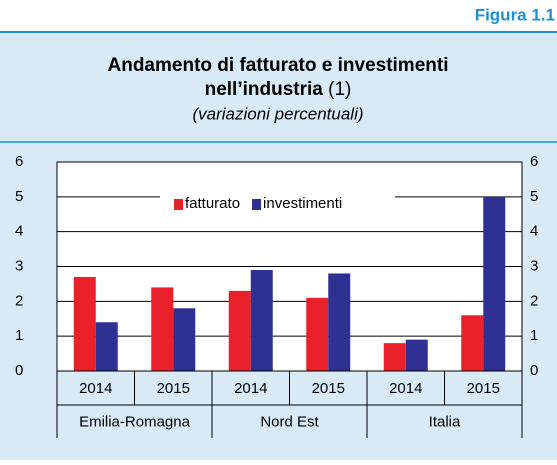 The image size is (557, 465). What do you see at coordinates (339, 89) in the screenshot?
I see `title-note: (1)` at bounding box center [339, 89].